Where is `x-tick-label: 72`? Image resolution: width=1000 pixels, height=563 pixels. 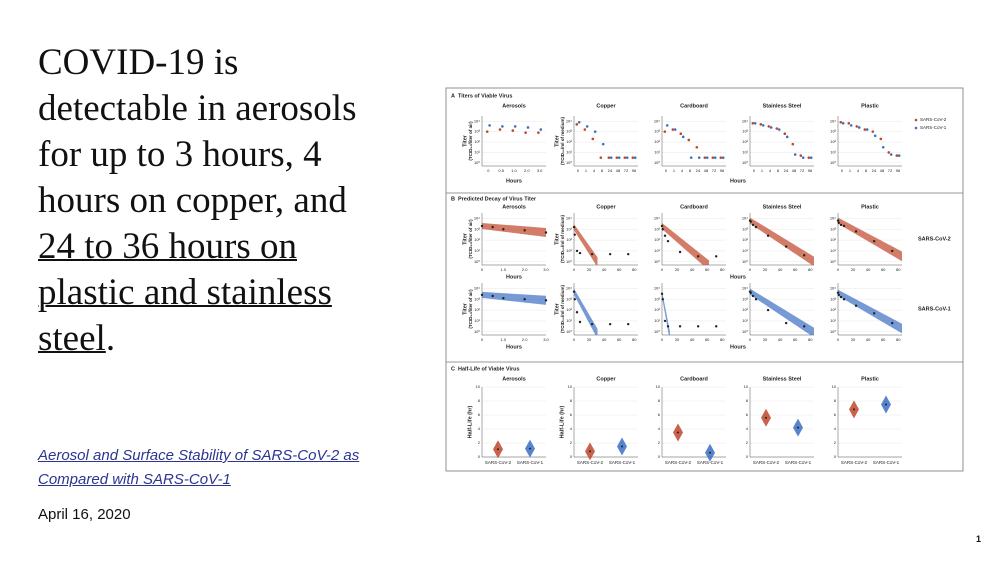
x-tick-label: 72 is located at coordinates (890, 170).